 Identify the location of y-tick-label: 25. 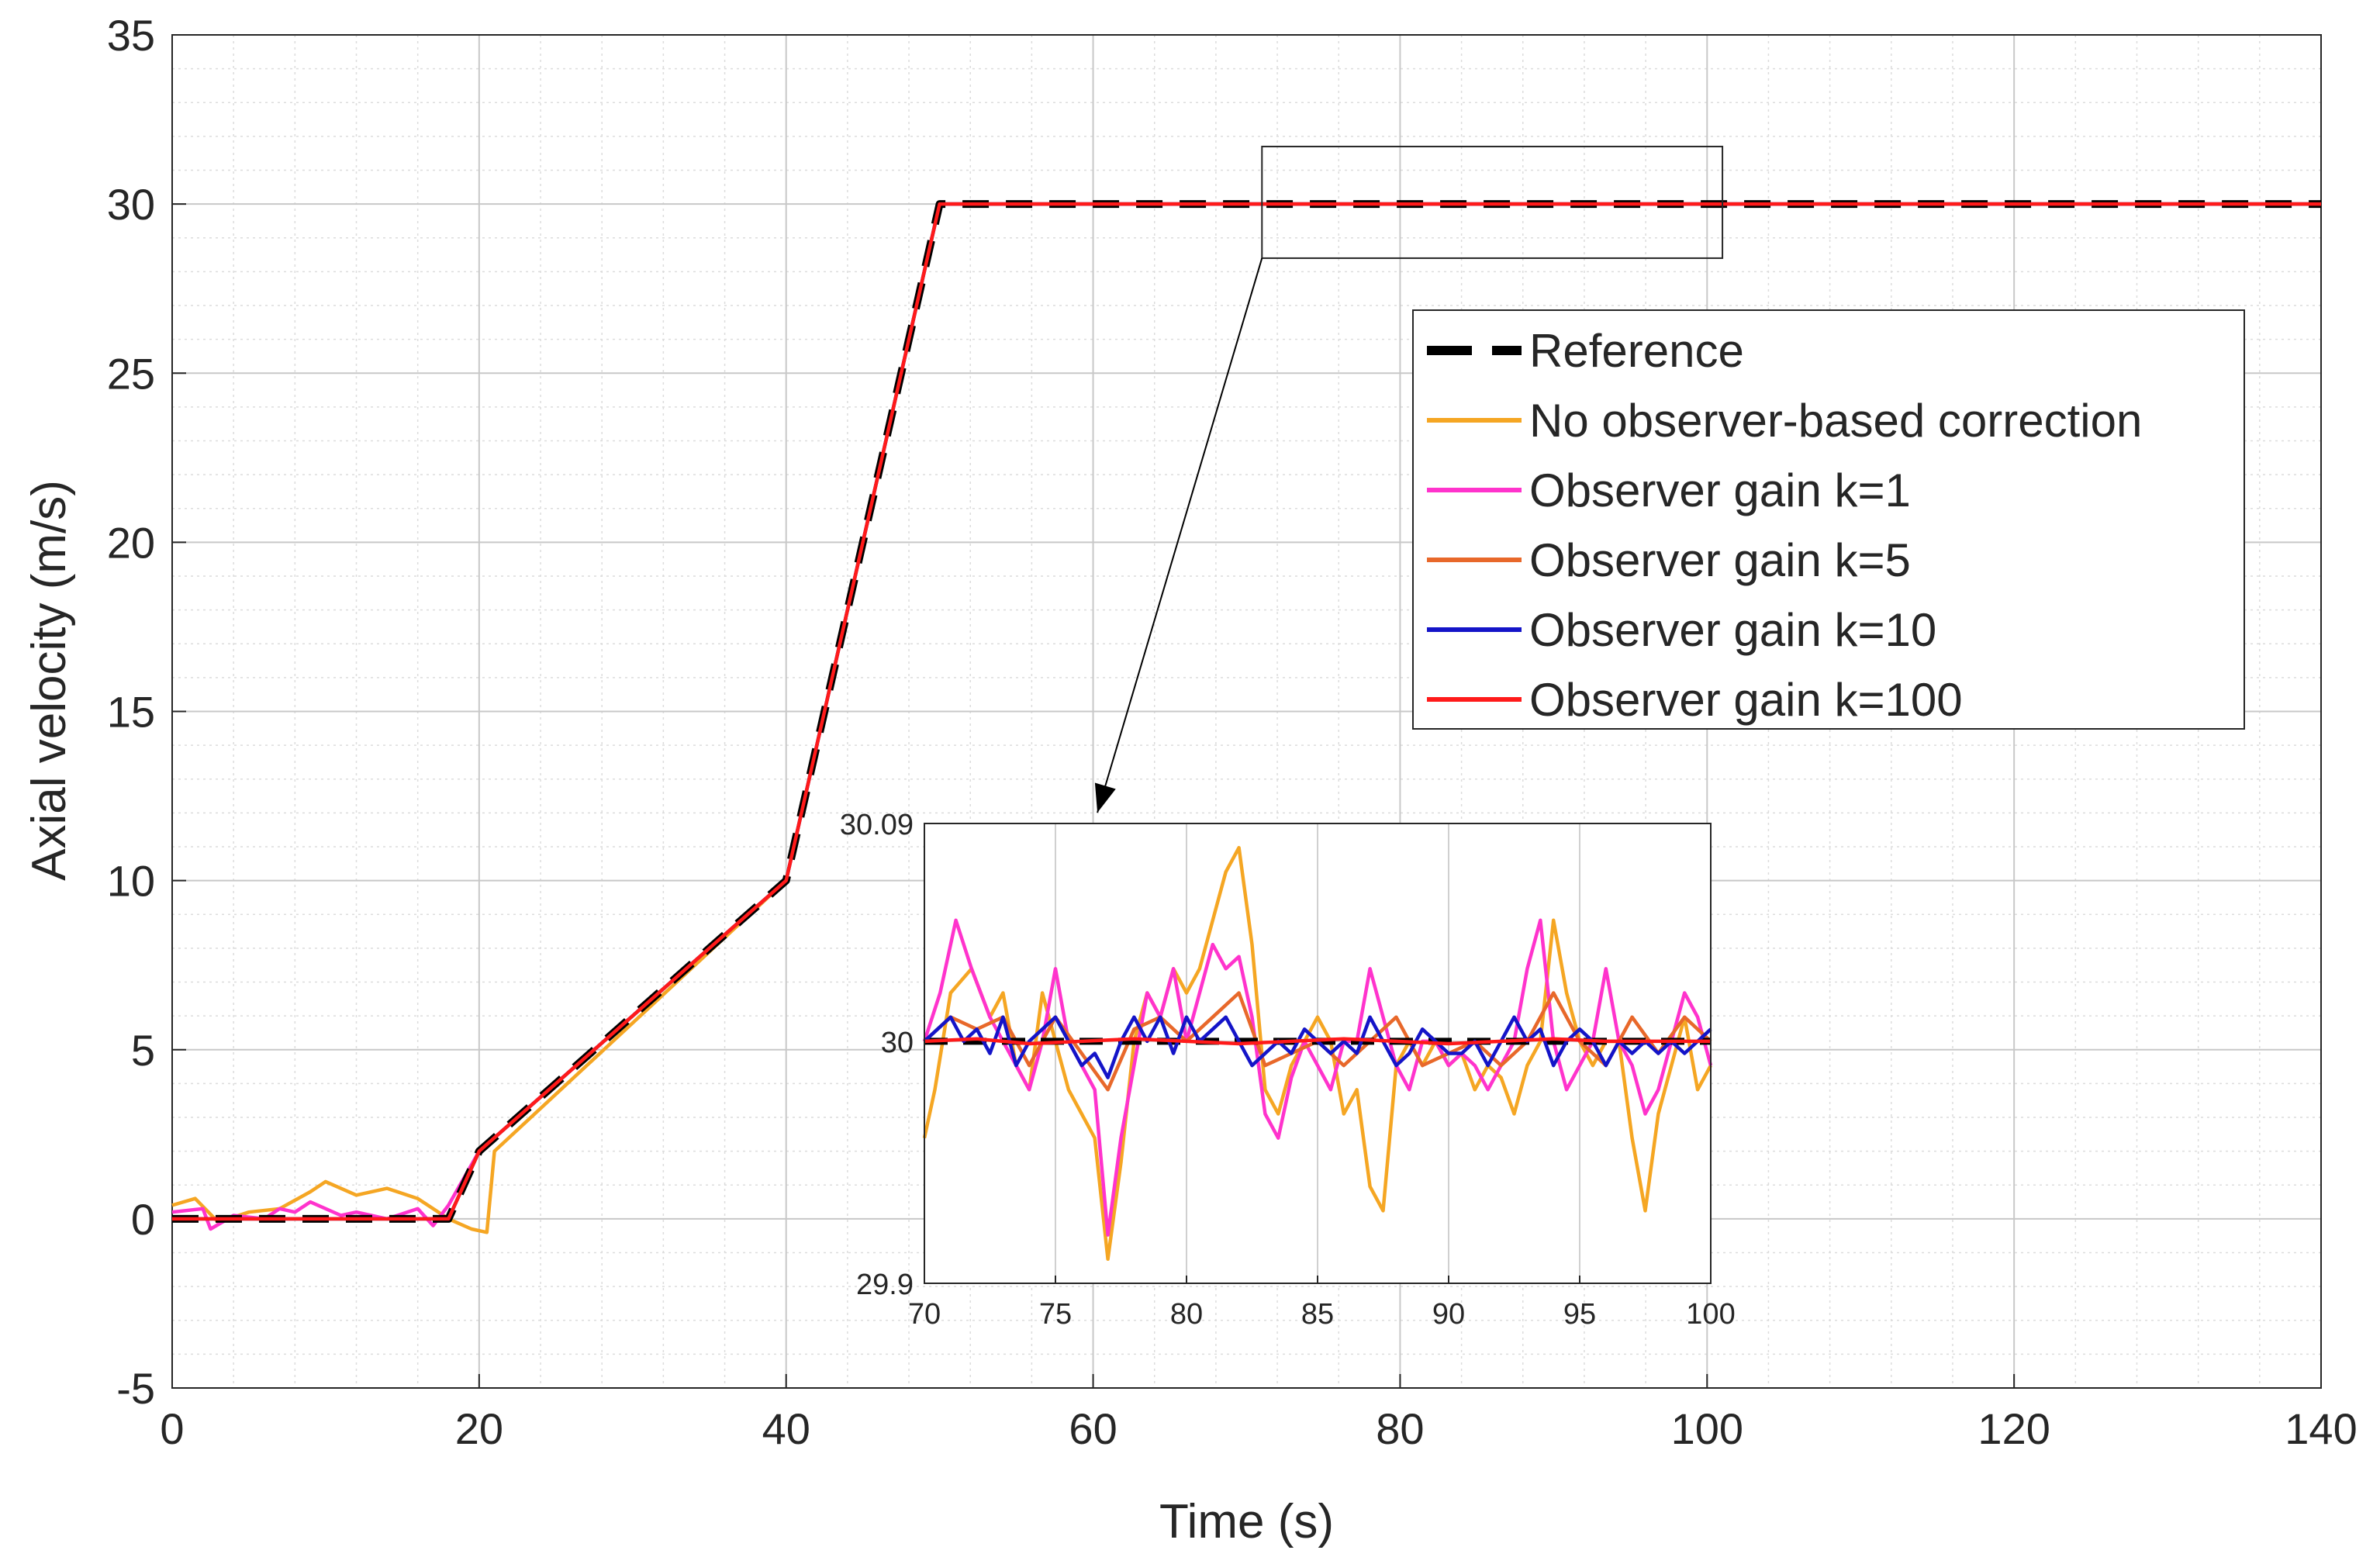
(131, 374).